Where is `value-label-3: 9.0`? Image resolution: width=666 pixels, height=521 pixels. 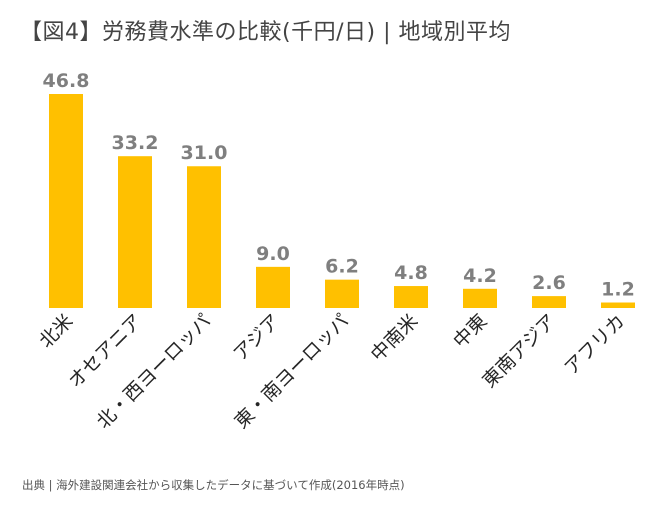 value-label-3: 9.0 is located at coordinates (273, 254).